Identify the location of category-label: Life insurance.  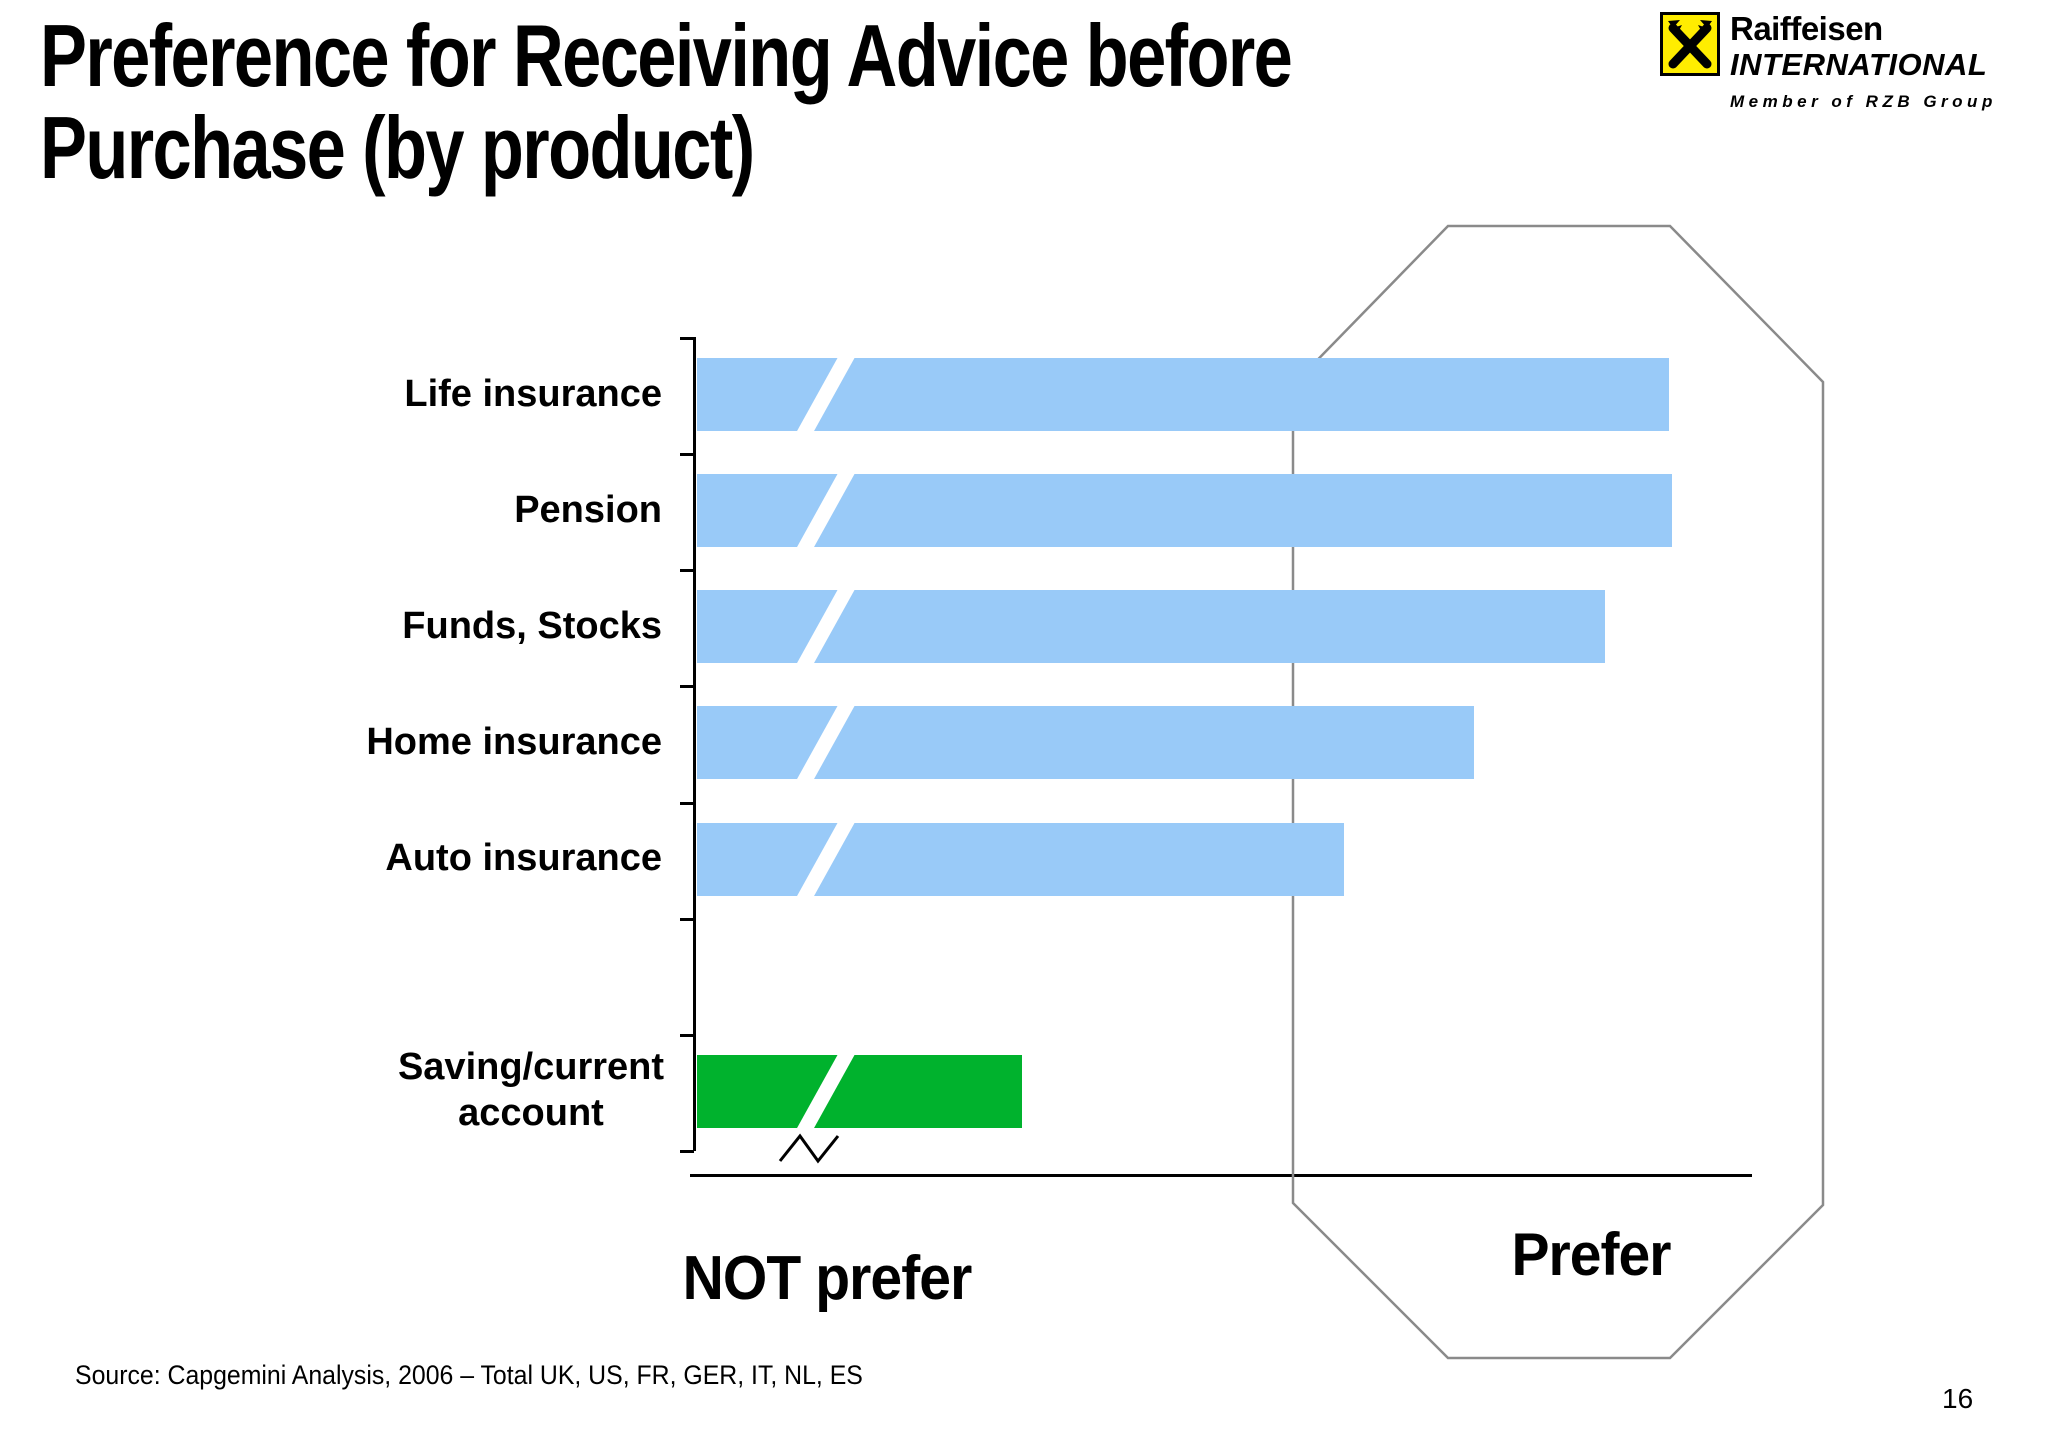
(533, 394).